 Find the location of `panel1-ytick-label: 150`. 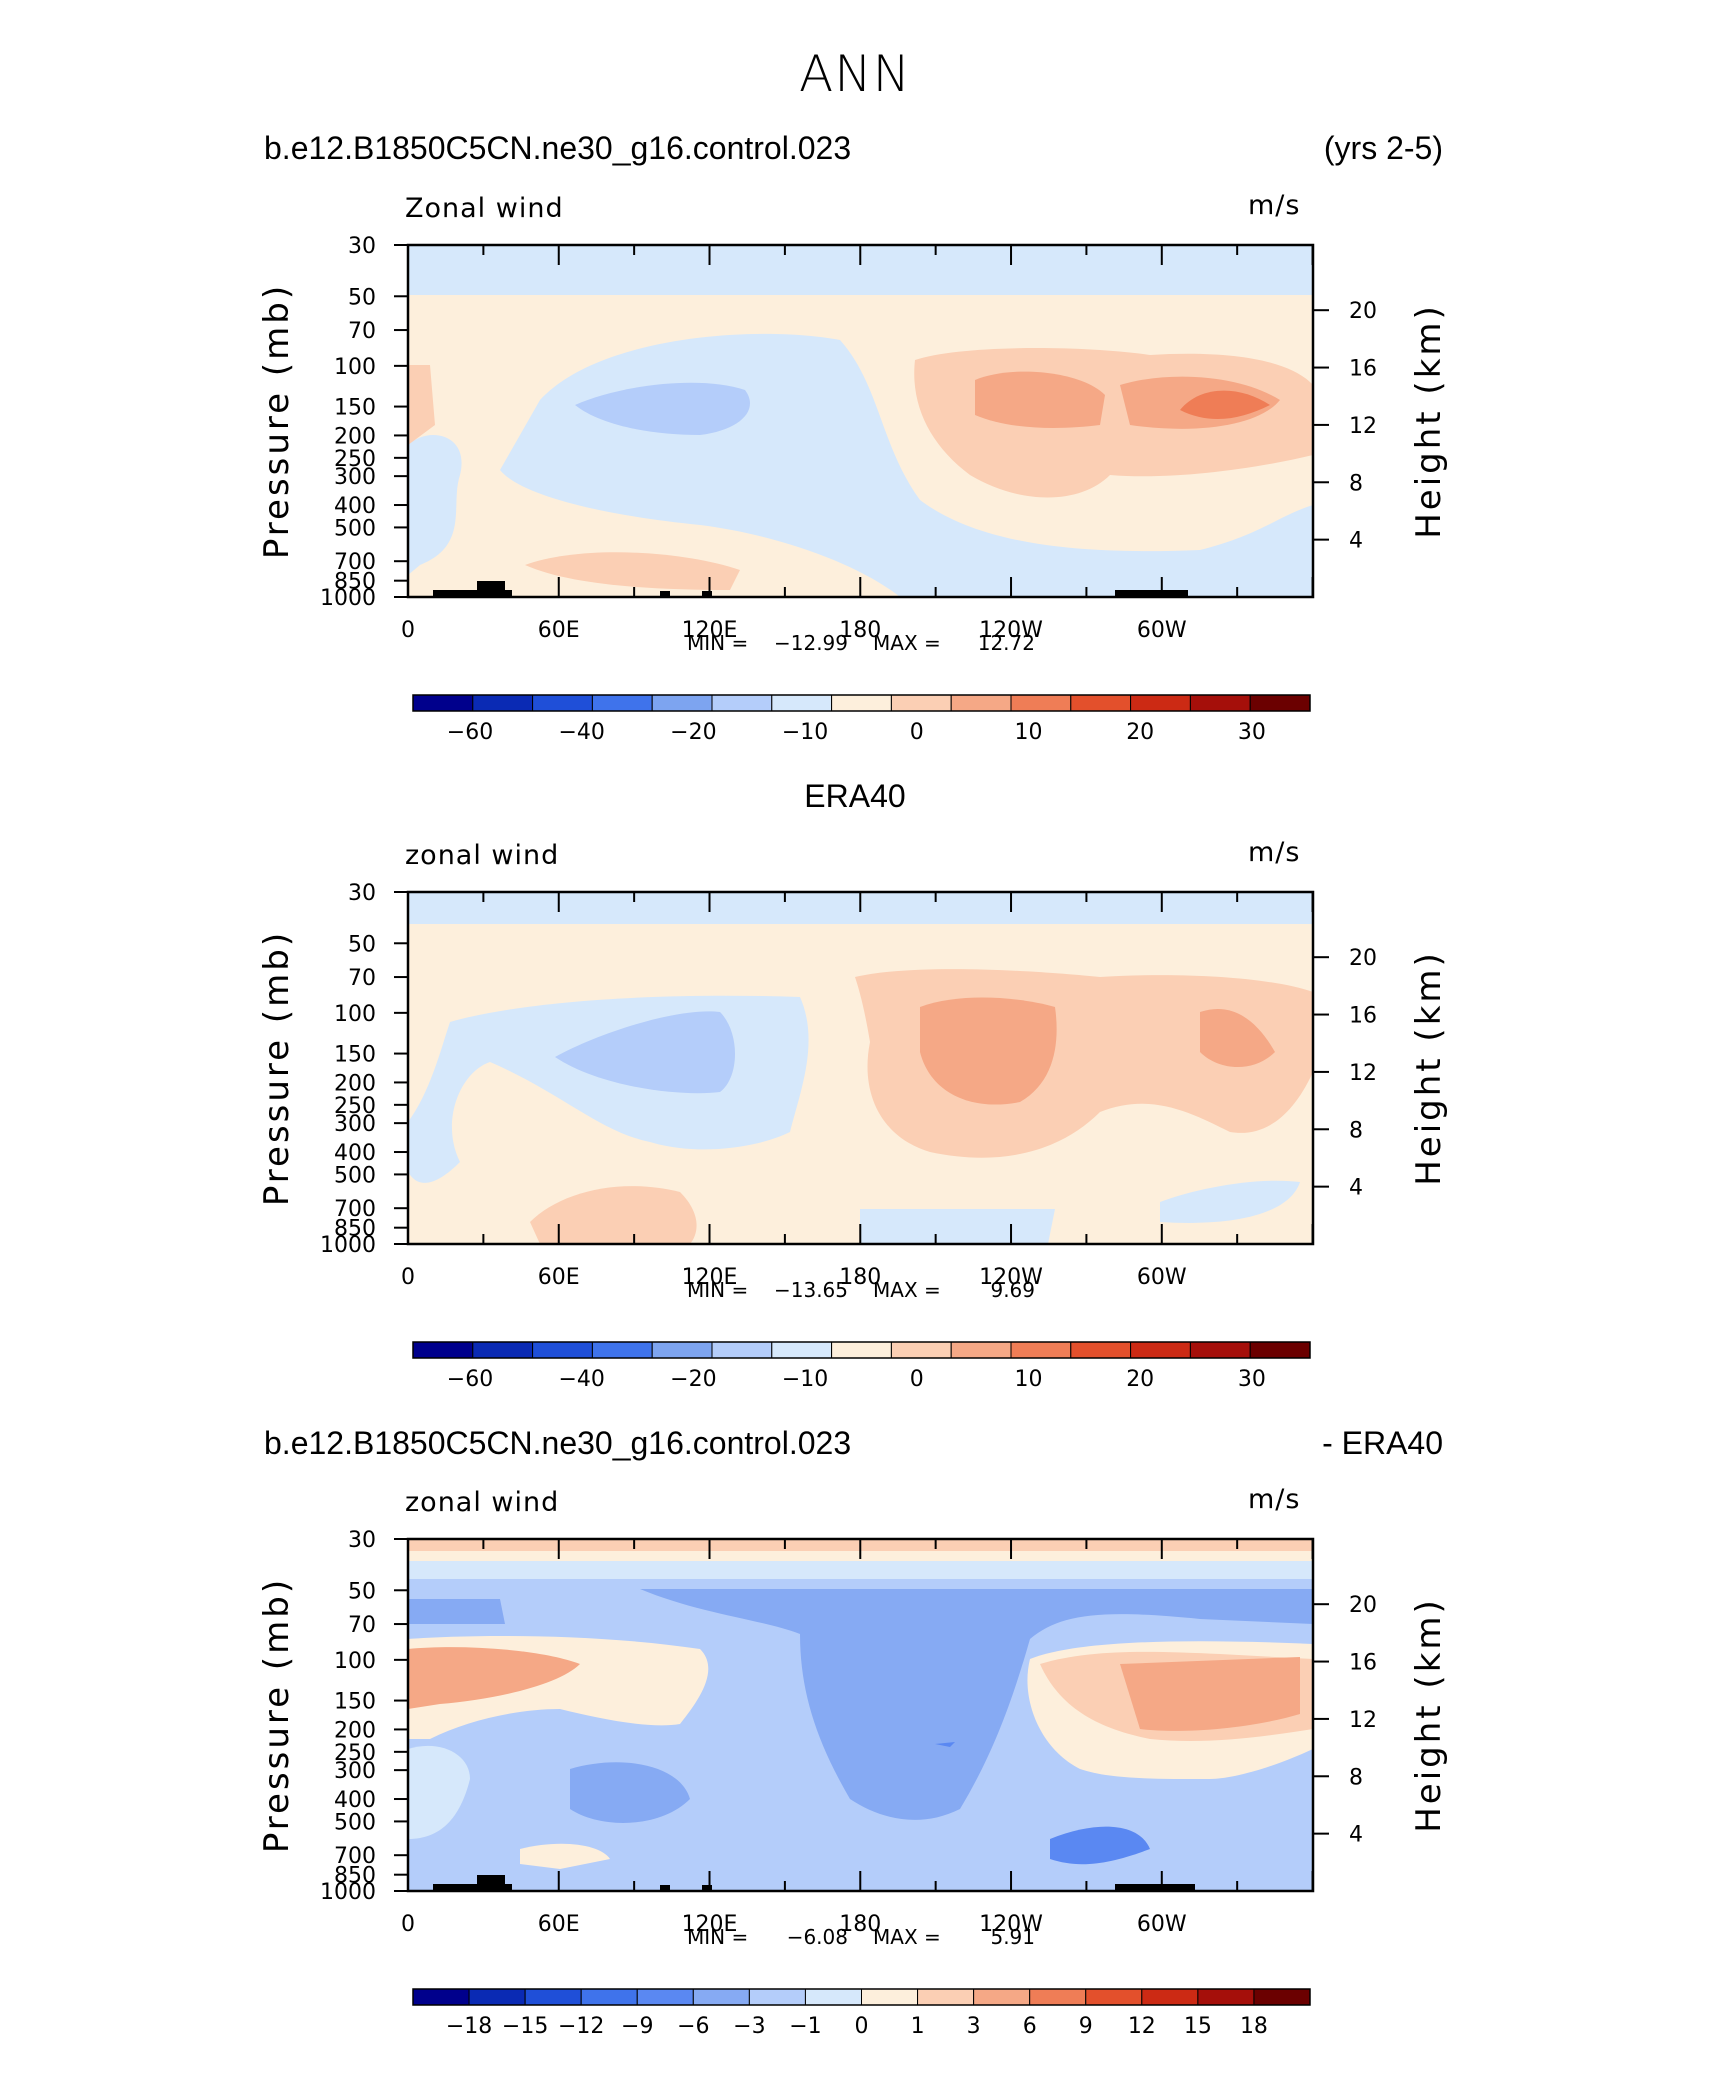

panel1-ytick-label: 150 is located at coordinates (355, 408).